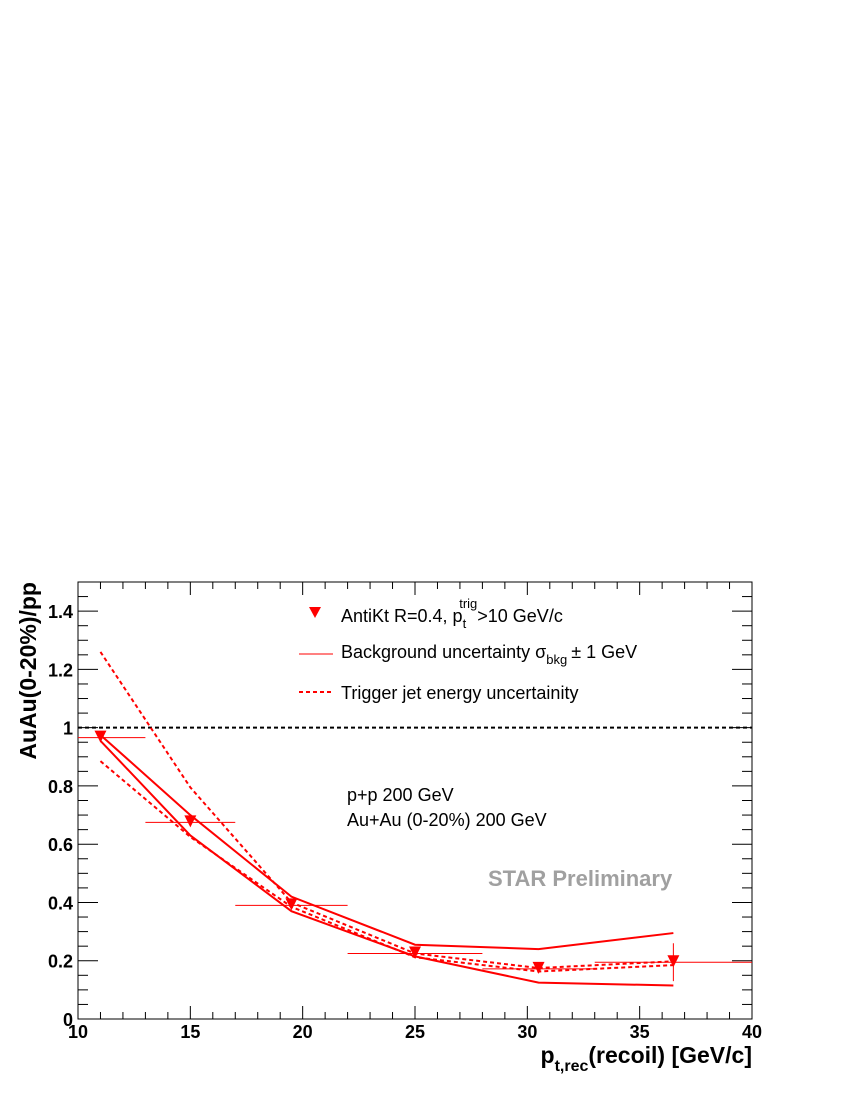 The image size is (850, 1100). What do you see at coordinates (60, 903) in the screenshot?
I see `y-tick-label: 0.4` at bounding box center [60, 903].